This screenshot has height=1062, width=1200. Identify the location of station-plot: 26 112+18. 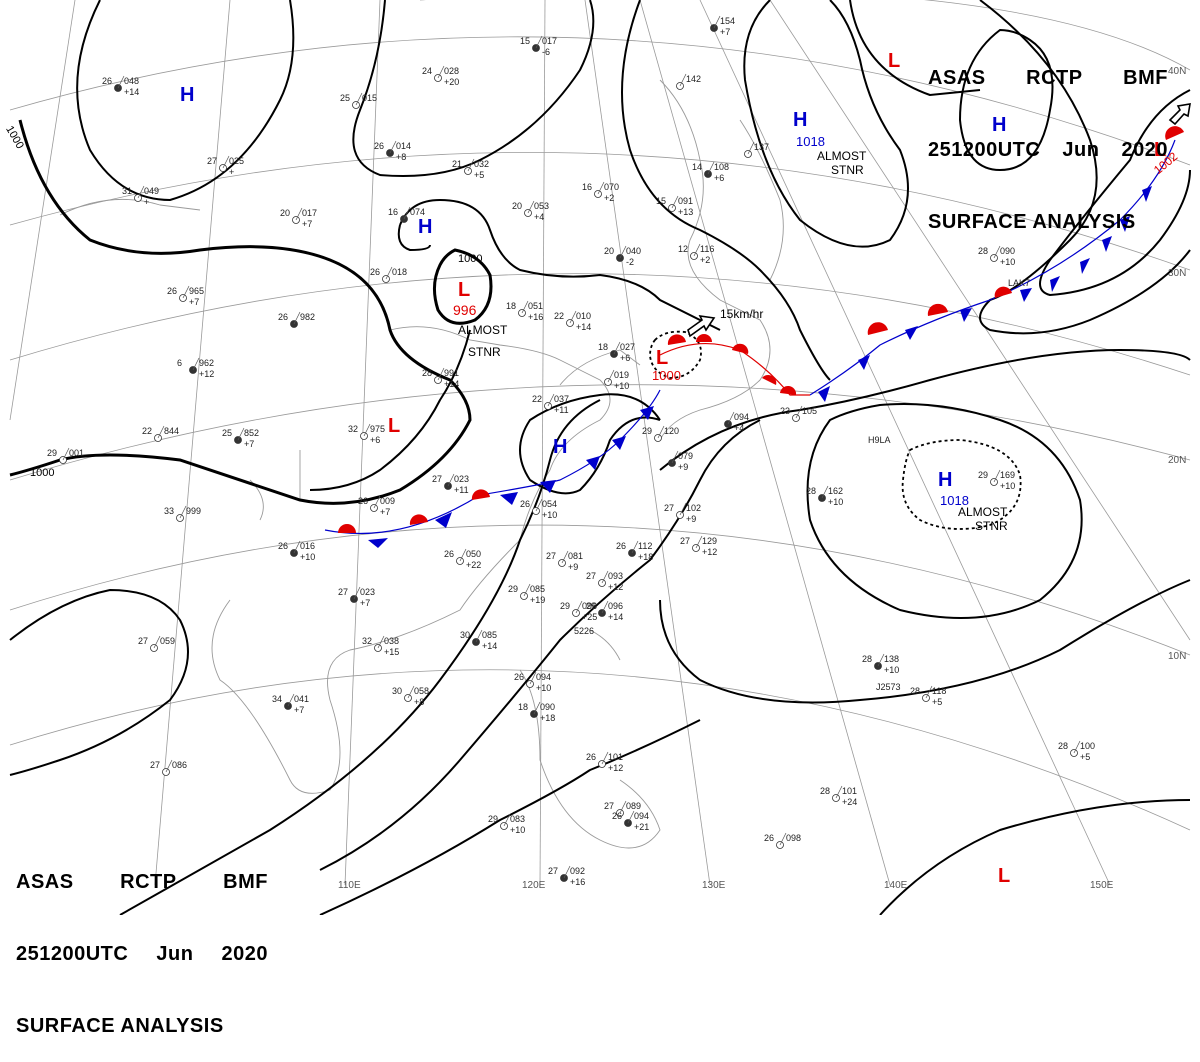
(634, 551).